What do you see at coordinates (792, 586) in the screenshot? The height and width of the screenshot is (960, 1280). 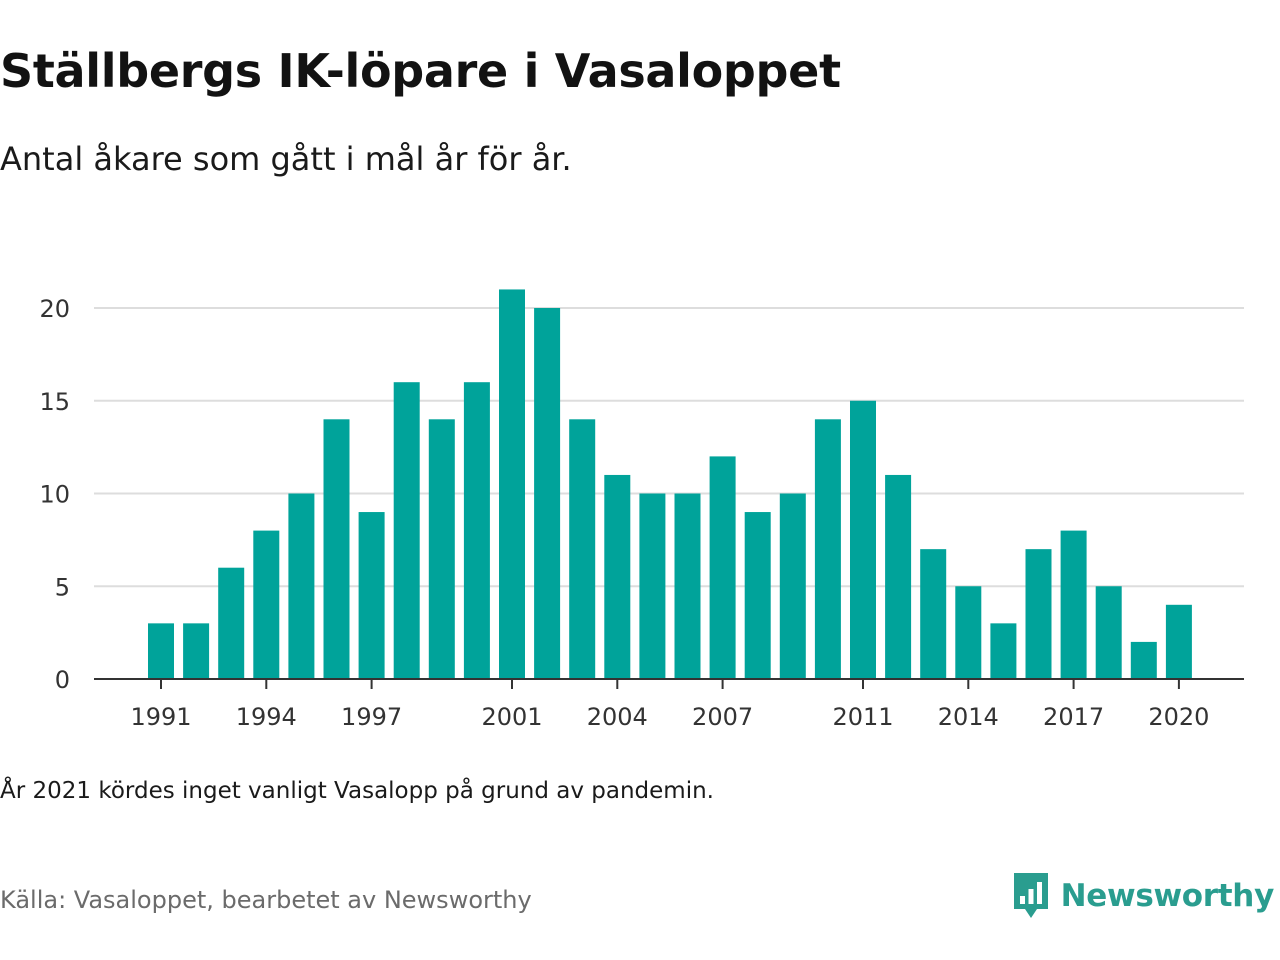 I see `bar-2009` at bounding box center [792, 586].